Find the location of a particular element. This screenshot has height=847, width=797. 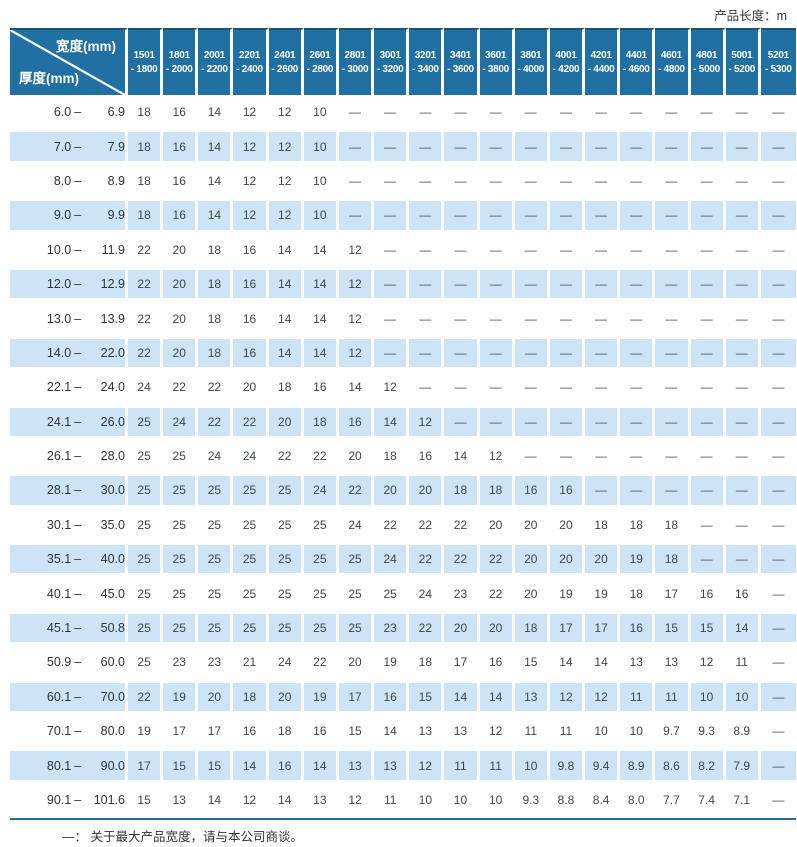

thickness-range-label: 28.1–30.0 is located at coordinates (69, 490).